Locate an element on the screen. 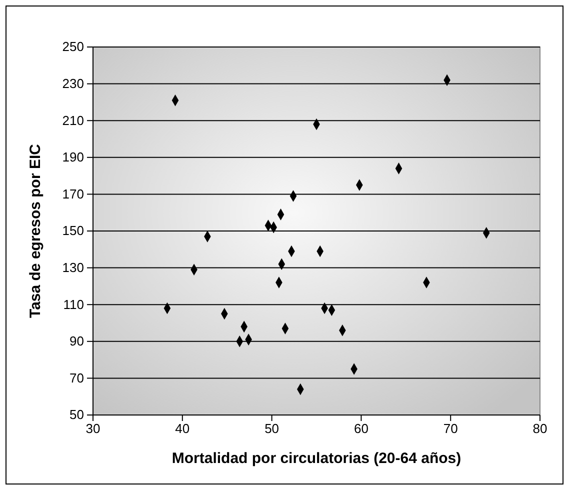 The width and height of the screenshot is (570, 490). x-axis-title: Mortalidad por circulatorias (20-64 años) is located at coordinates (317, 458).